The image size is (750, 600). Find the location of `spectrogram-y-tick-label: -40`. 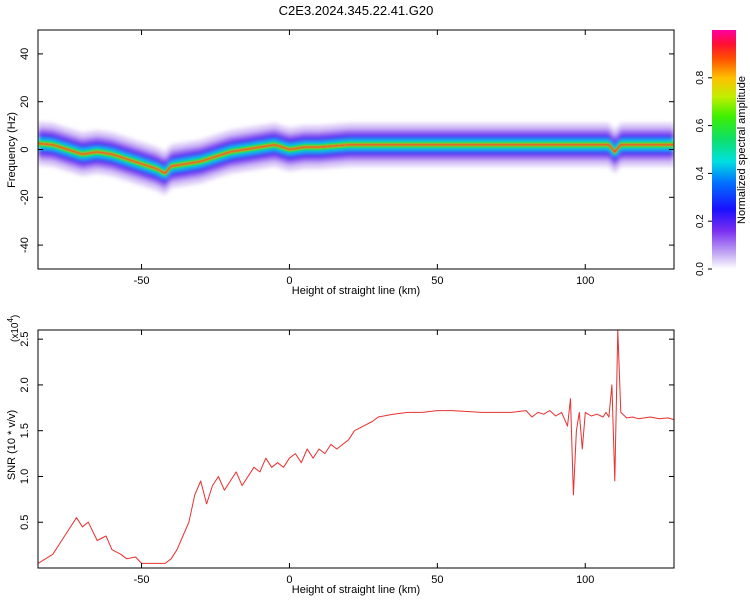

spectrogram-y-tick-label: -40 is located at coordinates (25, 245).